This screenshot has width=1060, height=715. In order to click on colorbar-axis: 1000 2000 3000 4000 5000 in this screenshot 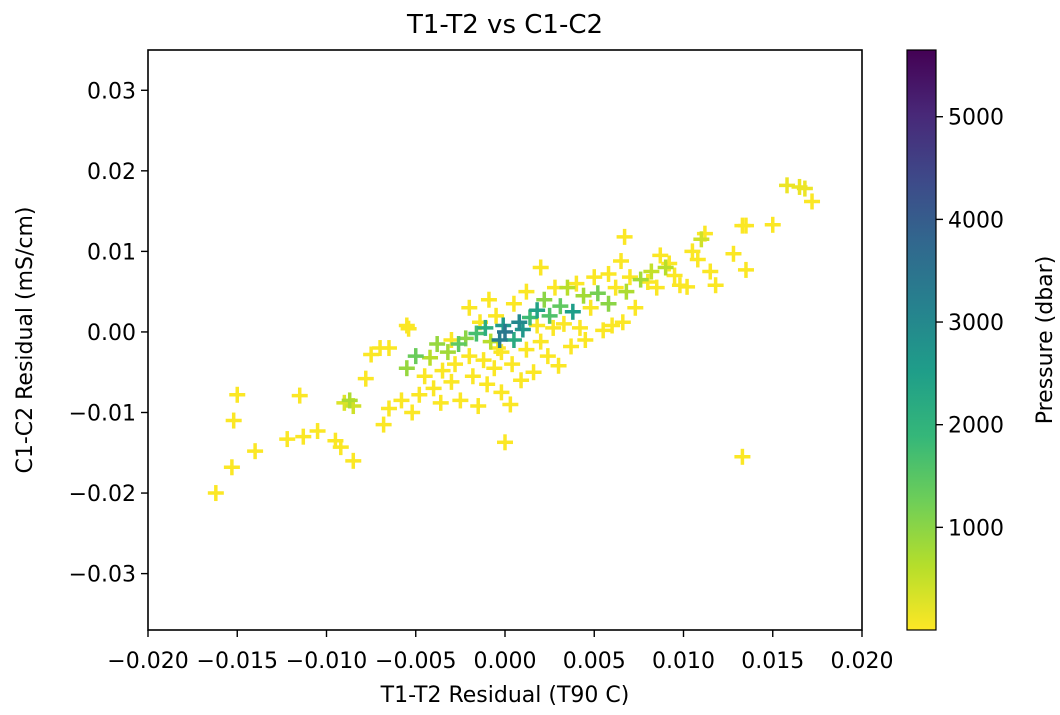, I will do `click(970, 323)`.